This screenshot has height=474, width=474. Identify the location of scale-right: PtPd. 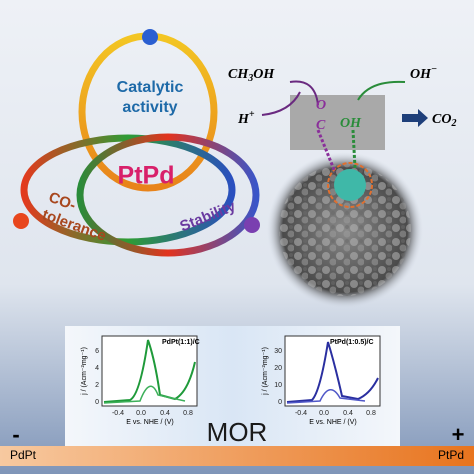
(451, 455).